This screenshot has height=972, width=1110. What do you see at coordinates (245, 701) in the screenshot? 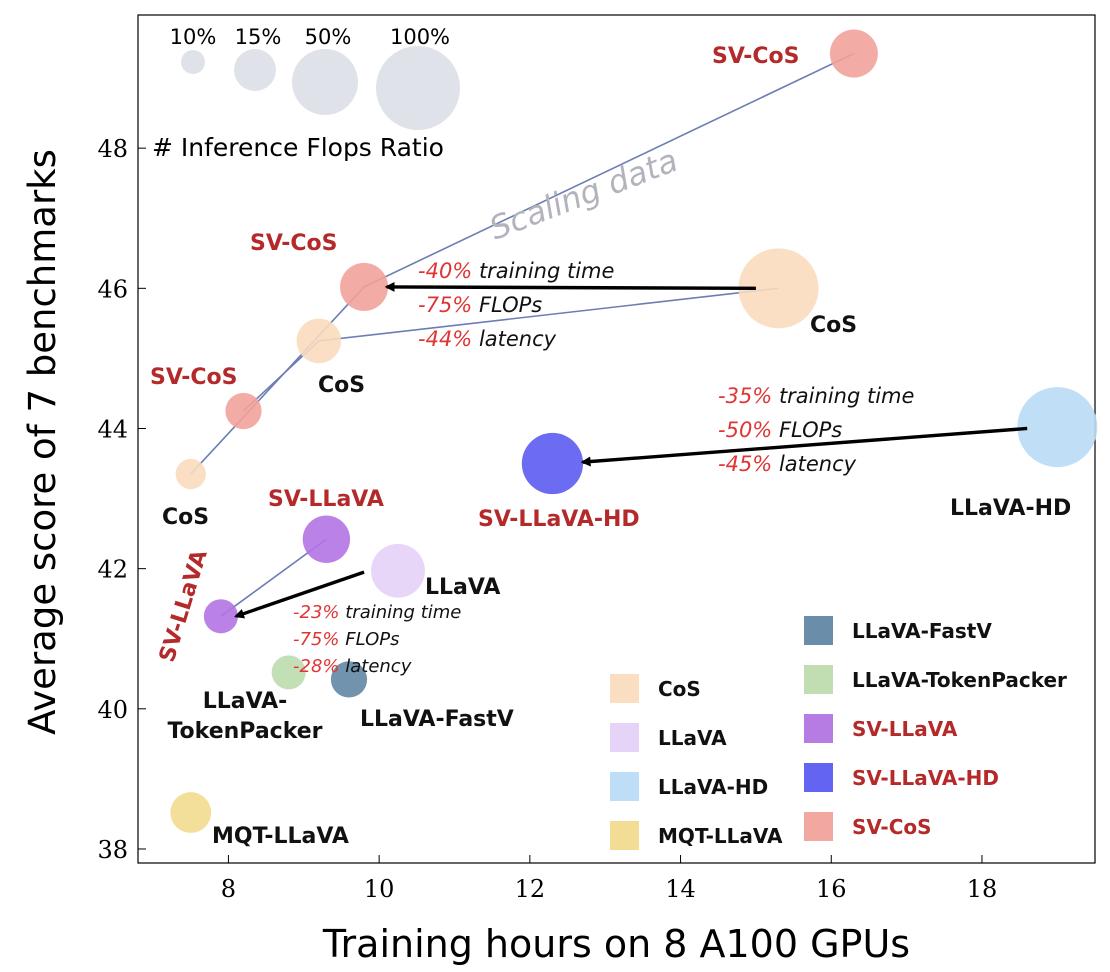
I see `point-label-line: LLaVA-` at bounding box center [245, 701].